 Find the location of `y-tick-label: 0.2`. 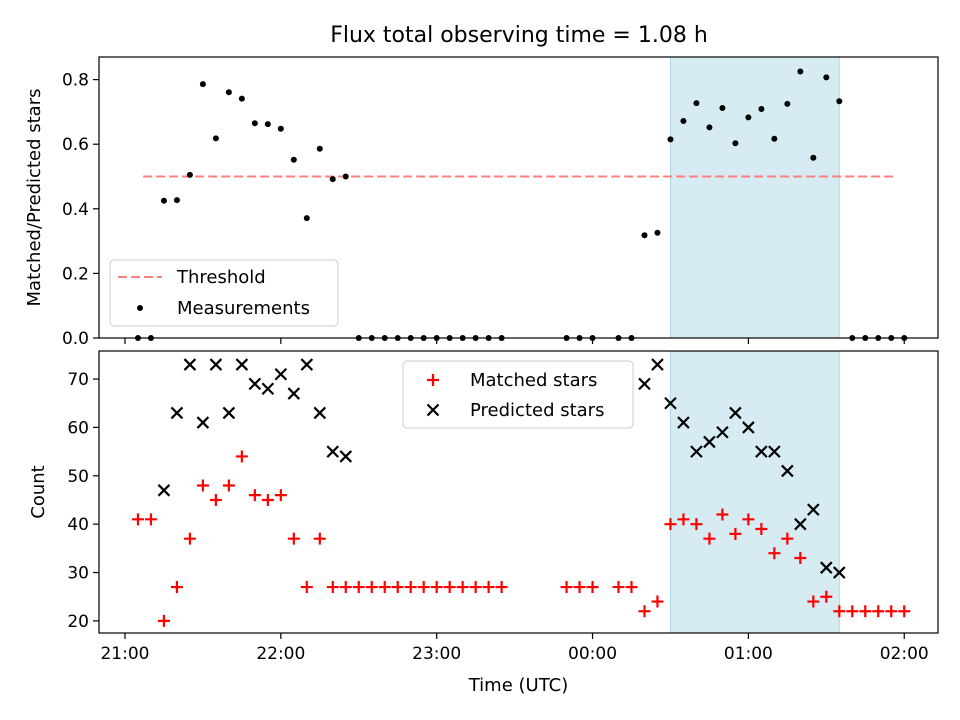

y-tick-label: 0.2 is located at coordinates (75, 274).